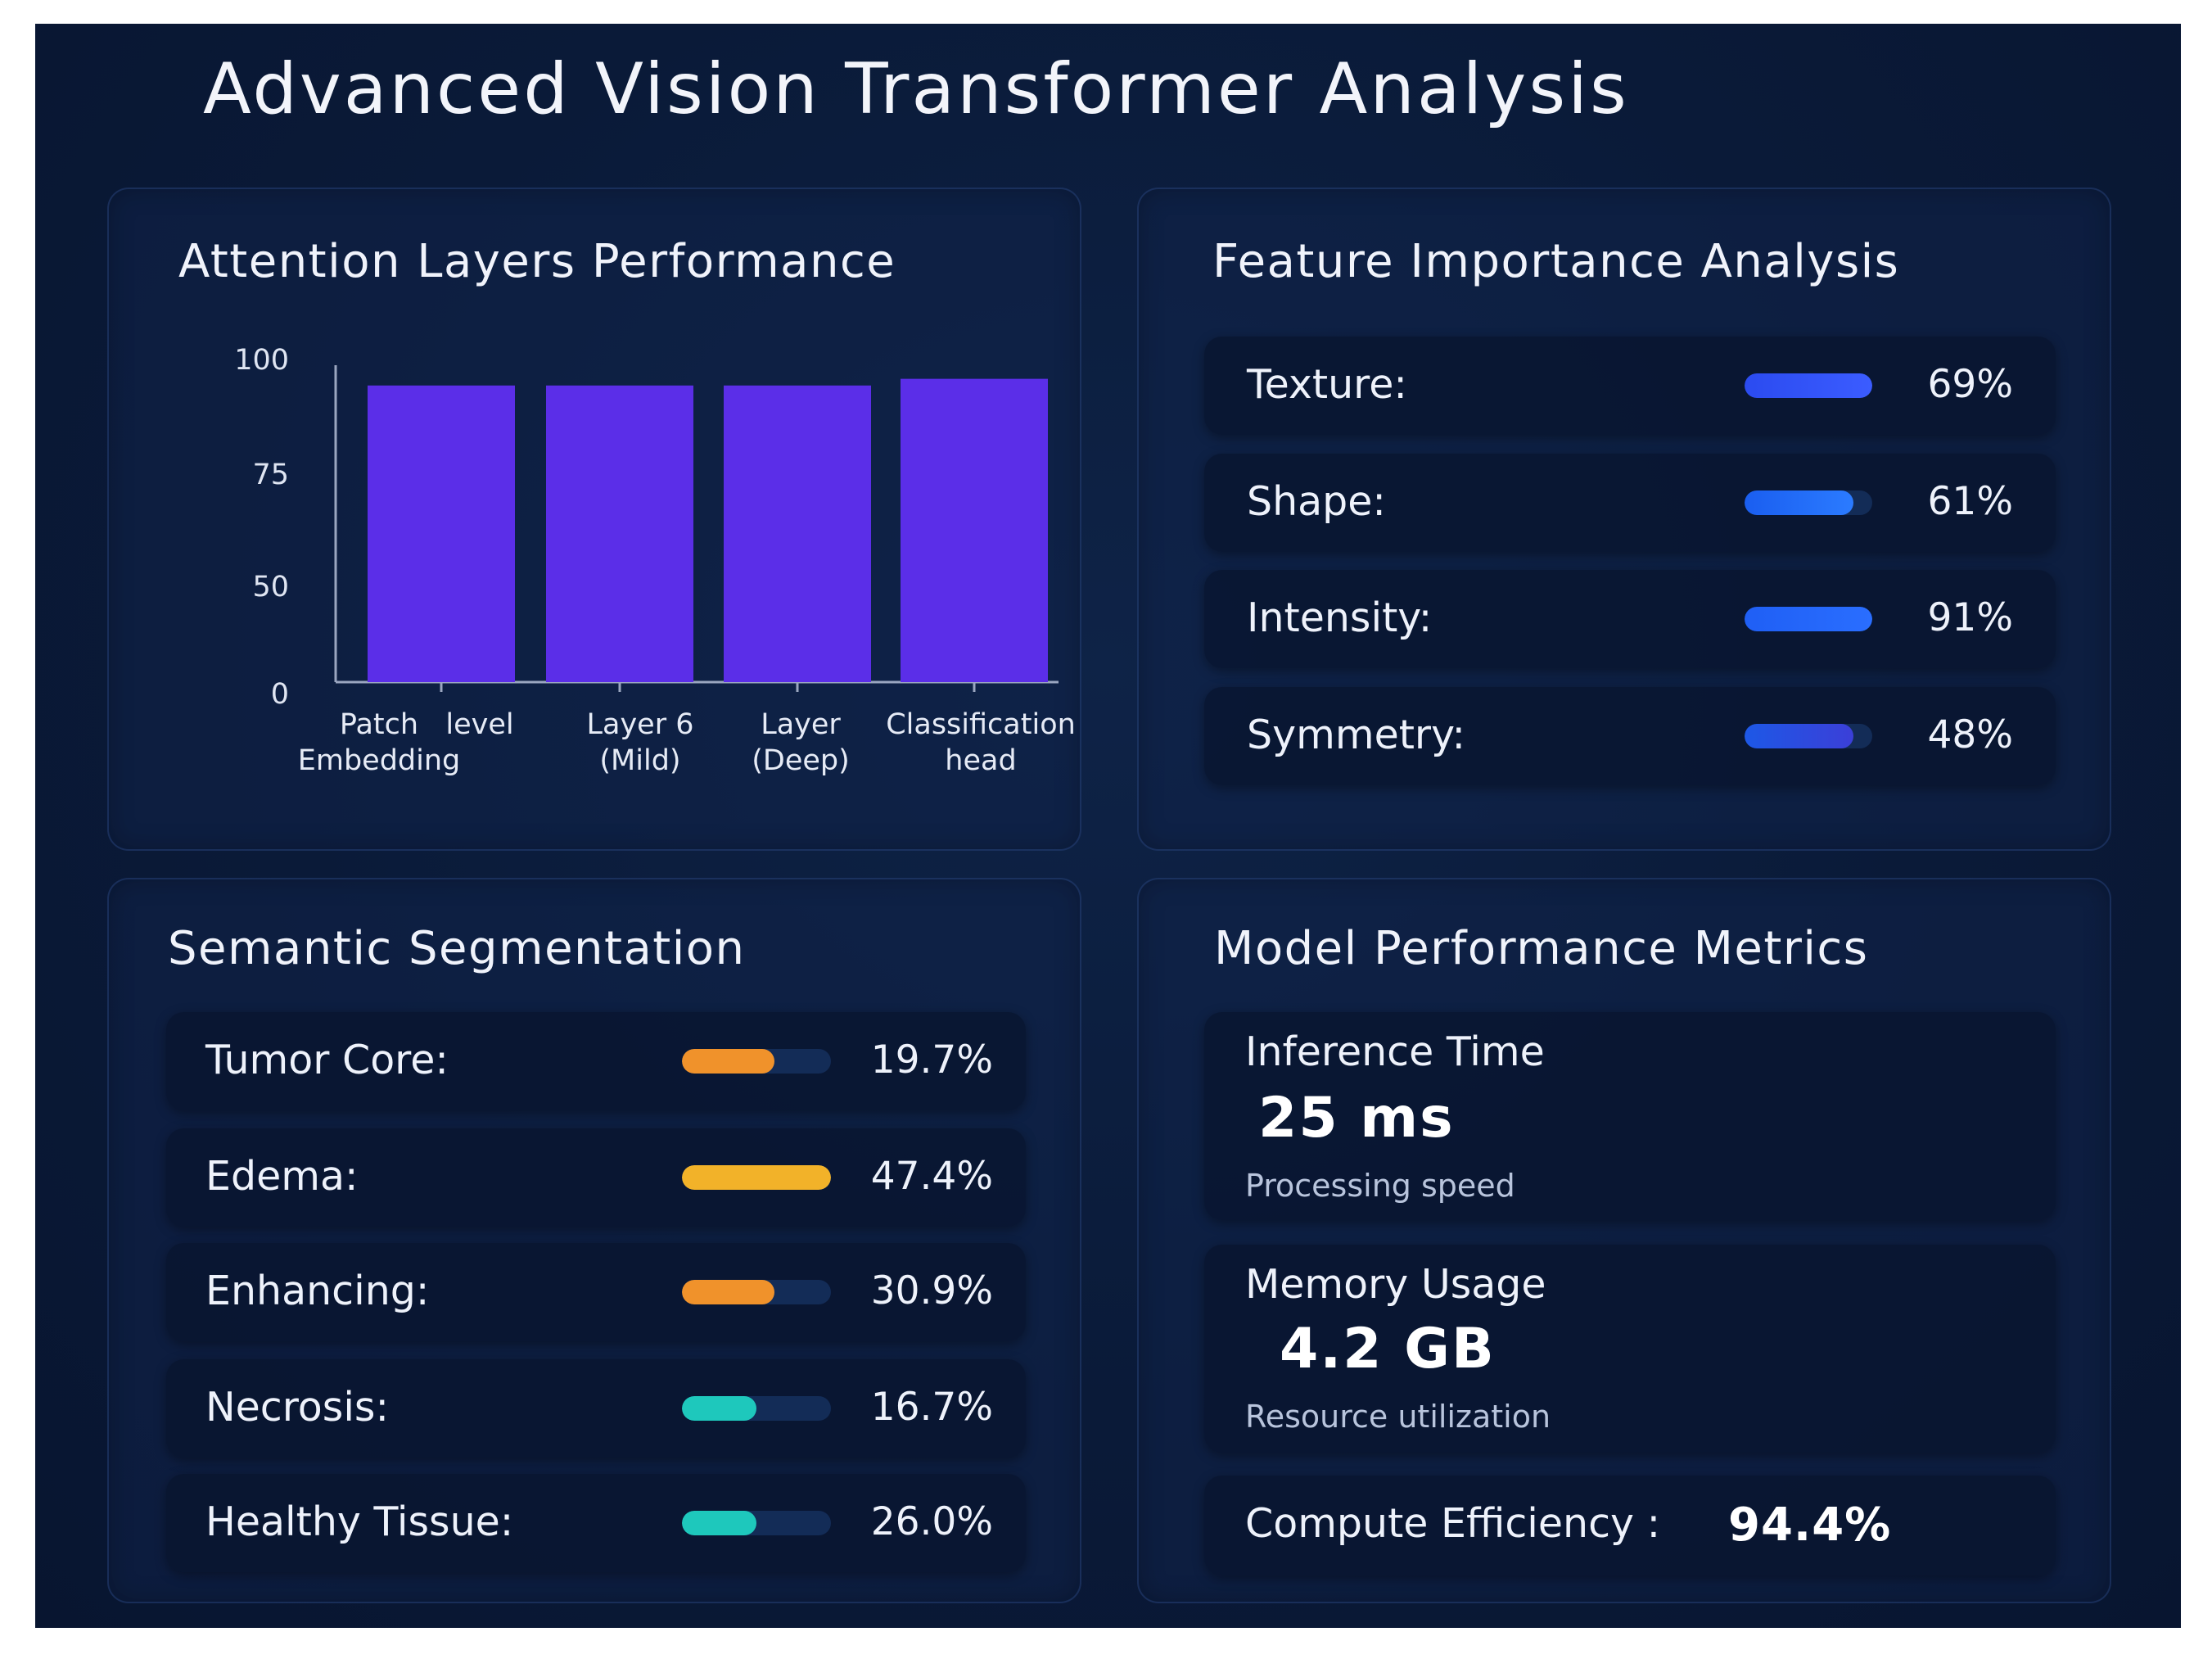 This screenshot has height=1668, width=2212. I want to click on feature-label: Intensity:, so click(1340, 617).